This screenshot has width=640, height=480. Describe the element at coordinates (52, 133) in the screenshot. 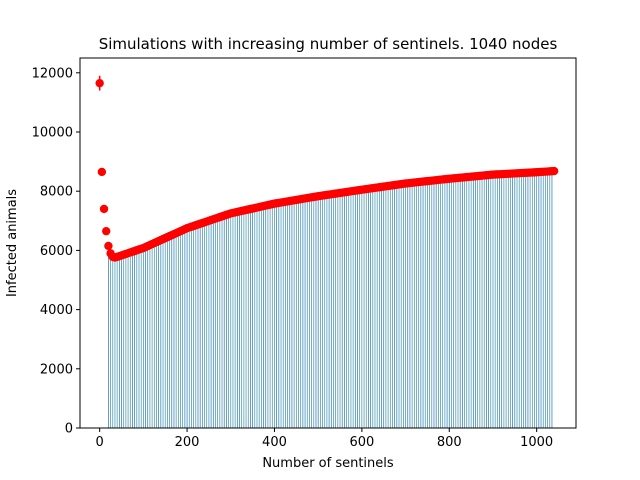

I see `y-tick-label-5: 10000` at that location.